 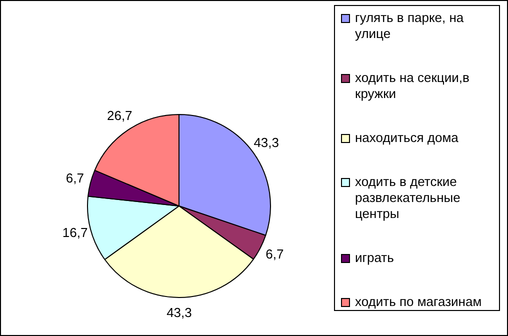 What do you see at coordinates (374, 258) in the screenshot?
I see `legend-label: играть` at bounding box center [374, 258].